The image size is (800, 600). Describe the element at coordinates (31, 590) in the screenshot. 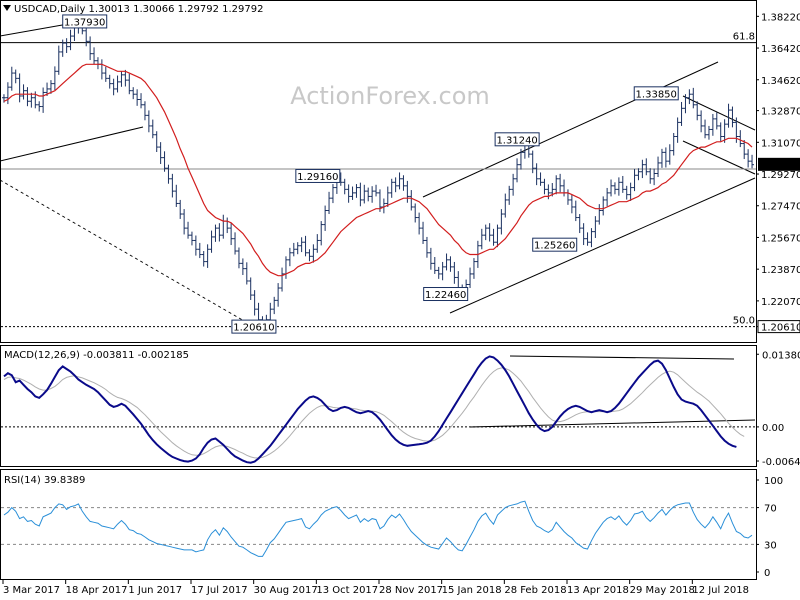

I see `x-tick-label: 3 Mar 2017` at that location.